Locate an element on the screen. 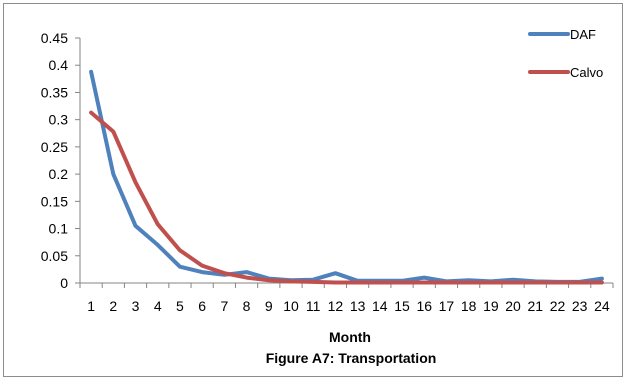  y-tick-label: 0.35 is located at coordinates (54, 92).